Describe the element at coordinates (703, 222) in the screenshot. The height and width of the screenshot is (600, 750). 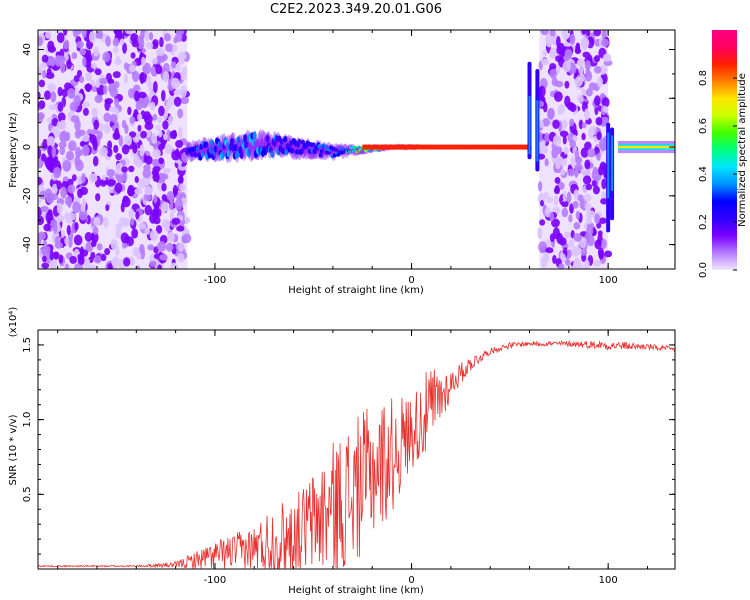
I see `colorbar-tick-label: 0.2` at that location.